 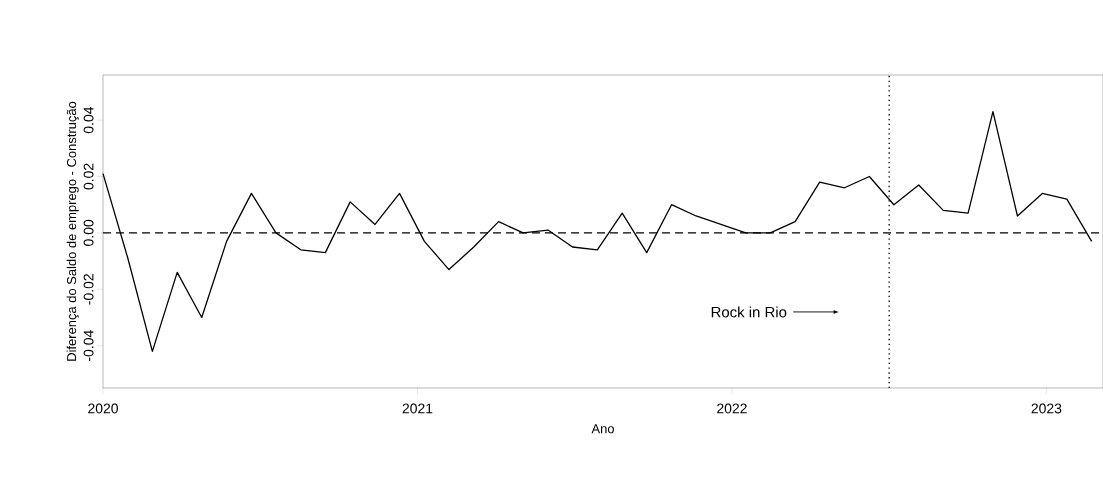 What do you see at coordinates (88, 176) in the screenshot?
I see `y-tick-label: 0.02` at bounding box center [88, 176].